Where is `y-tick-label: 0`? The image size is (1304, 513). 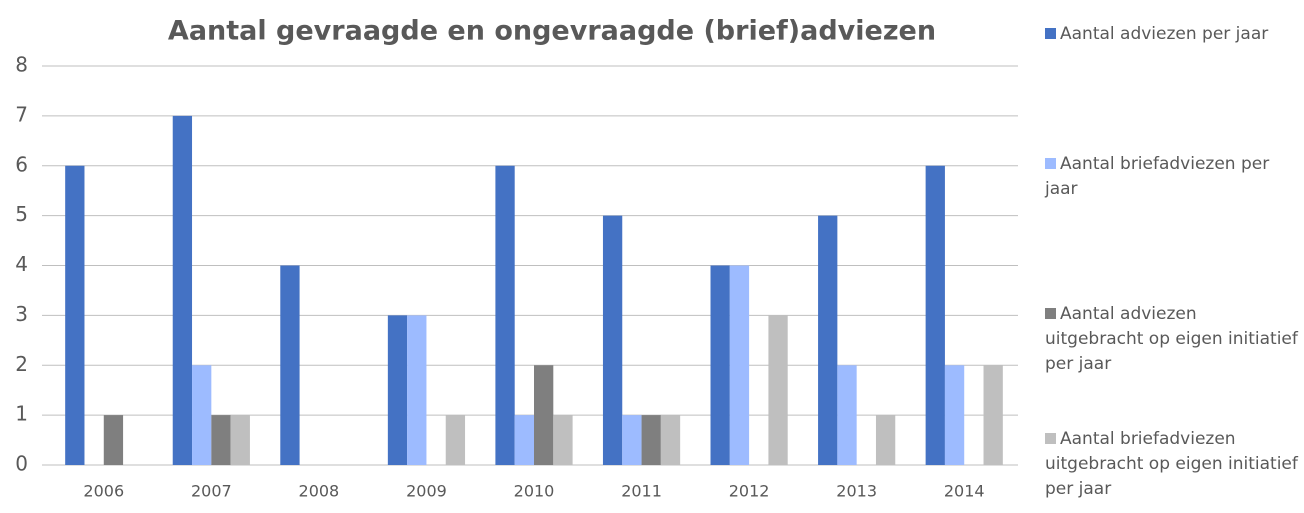
y-tick-label: 0 is located at coordinates (21, 464).